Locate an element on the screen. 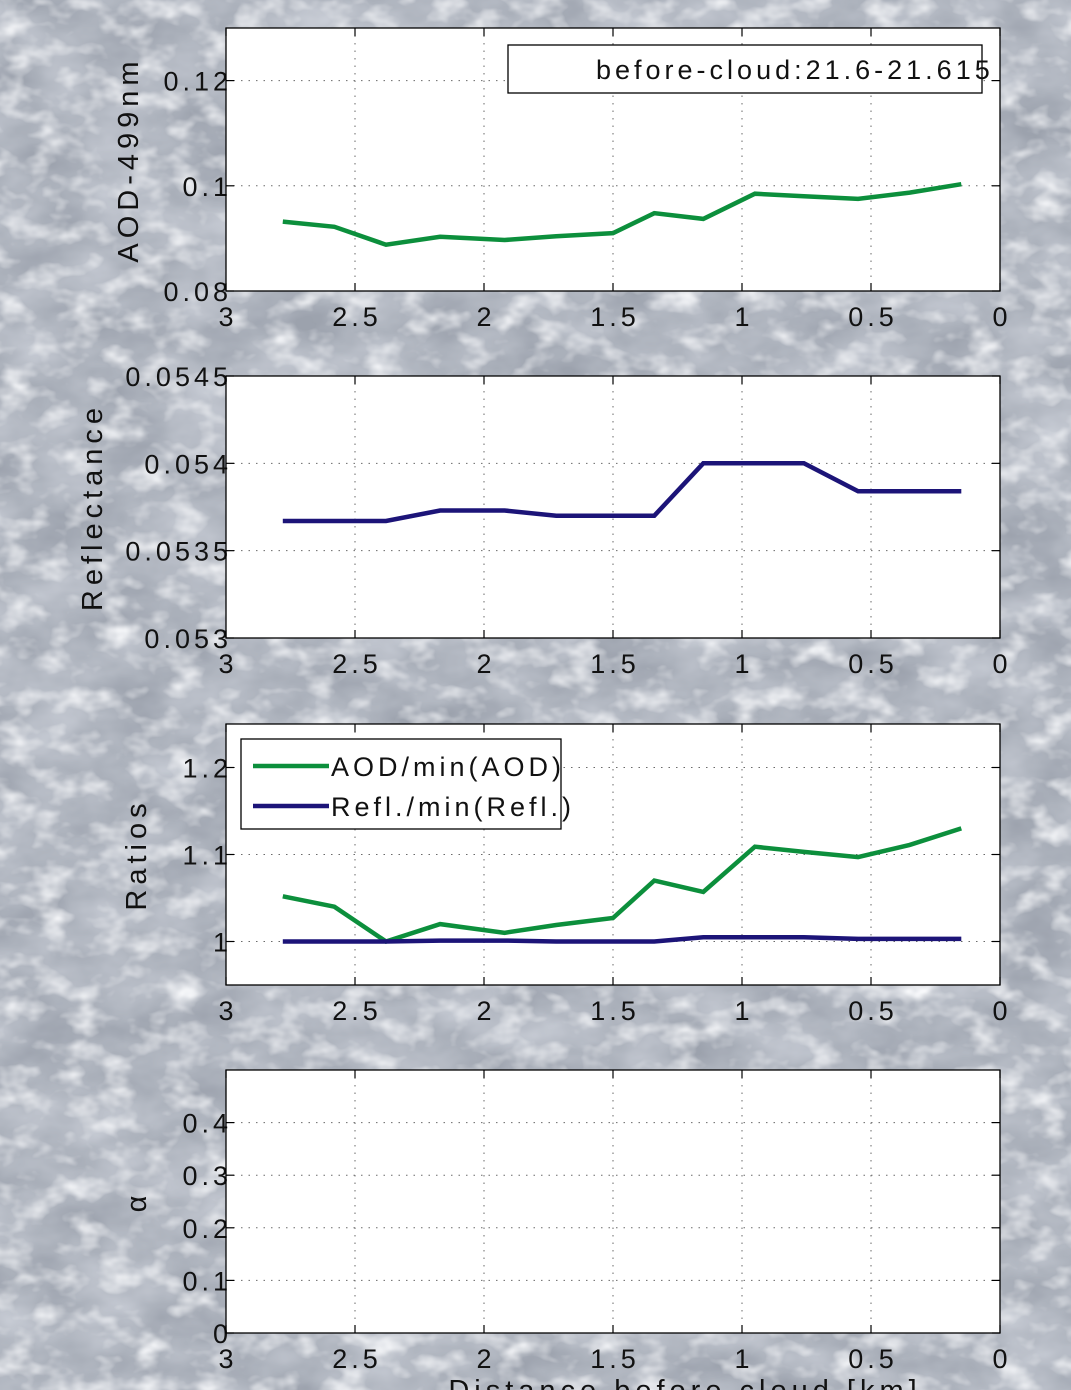 This screenshot has width=1071, height=1390. y-tick-label: 0.12 is located at coordinates (197, 82).